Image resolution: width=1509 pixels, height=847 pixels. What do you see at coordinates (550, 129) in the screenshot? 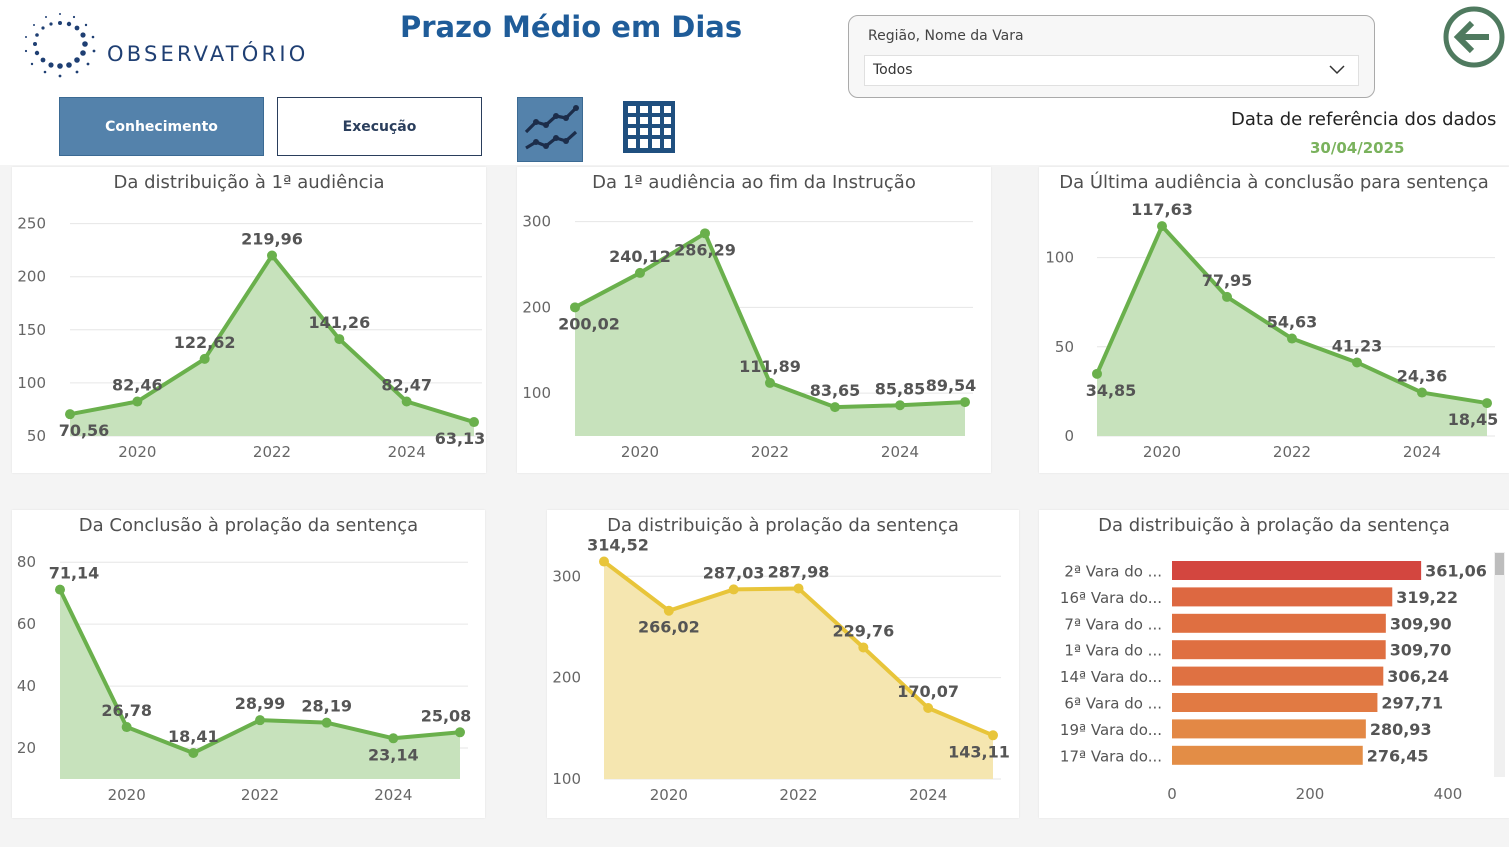
I see `line-chart-view-button` at bounding box center [550, 129].